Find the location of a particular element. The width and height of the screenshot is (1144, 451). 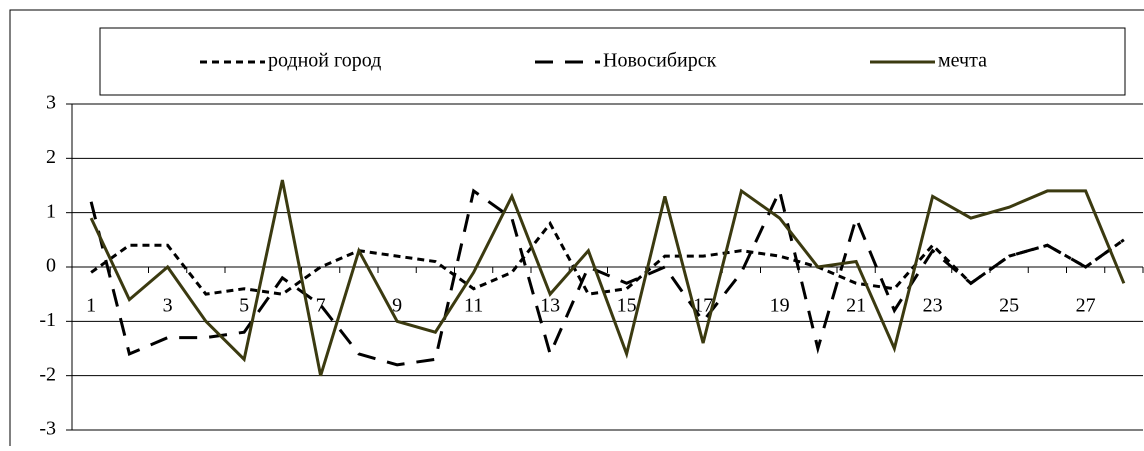

x-tick-label: 9 is located at coordinates (397, 306).